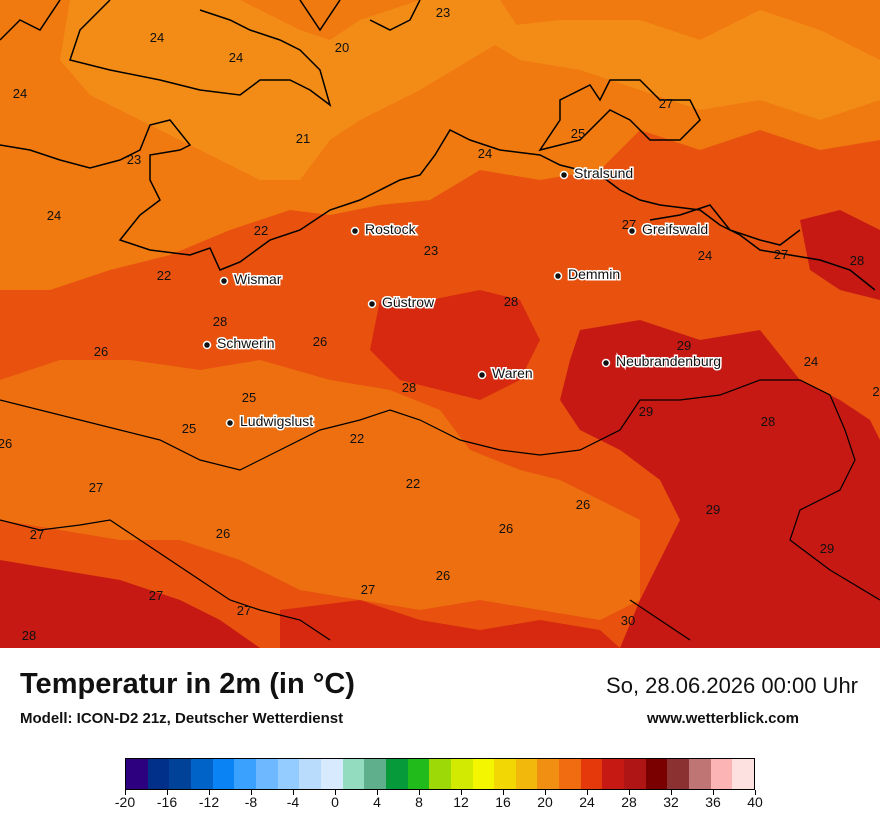 This screenshot has width=880, height=830. I want to click on color-scale-tick-label: 40, so click(755, 802).